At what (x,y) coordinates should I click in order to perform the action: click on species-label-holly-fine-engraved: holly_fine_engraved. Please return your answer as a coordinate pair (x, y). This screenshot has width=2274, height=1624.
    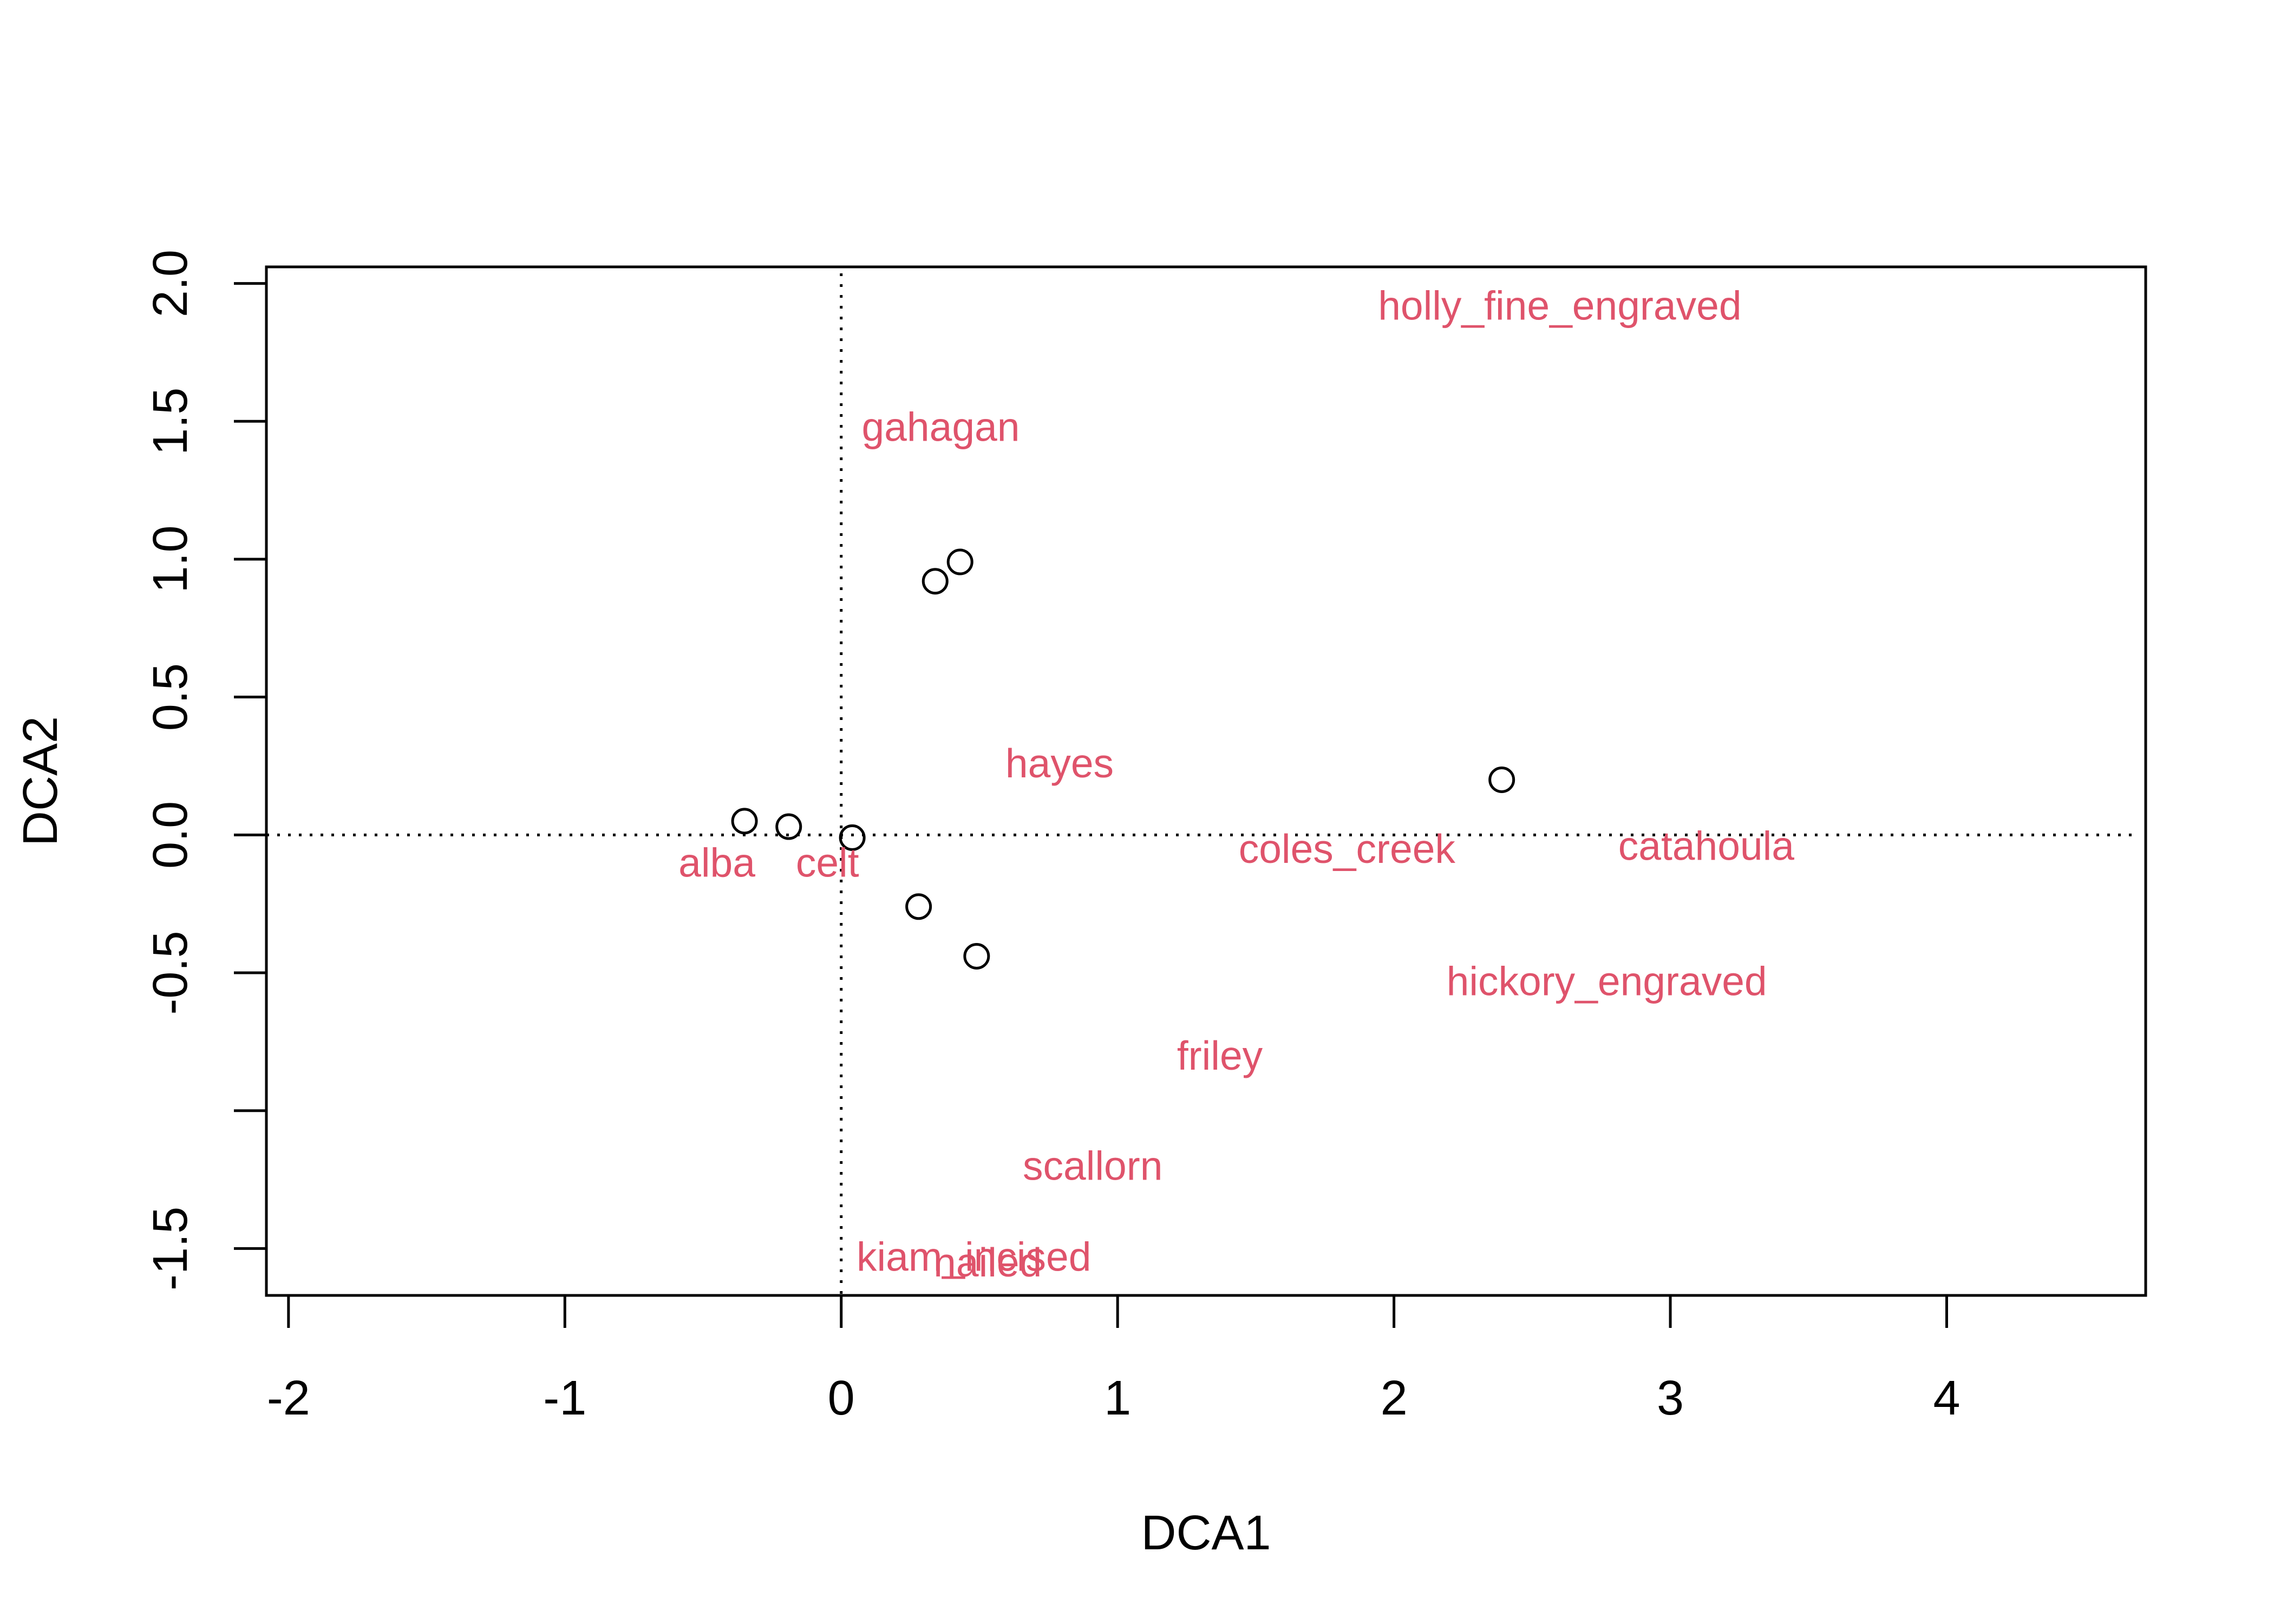
    Looking at the image, I should click on (1560, 305).